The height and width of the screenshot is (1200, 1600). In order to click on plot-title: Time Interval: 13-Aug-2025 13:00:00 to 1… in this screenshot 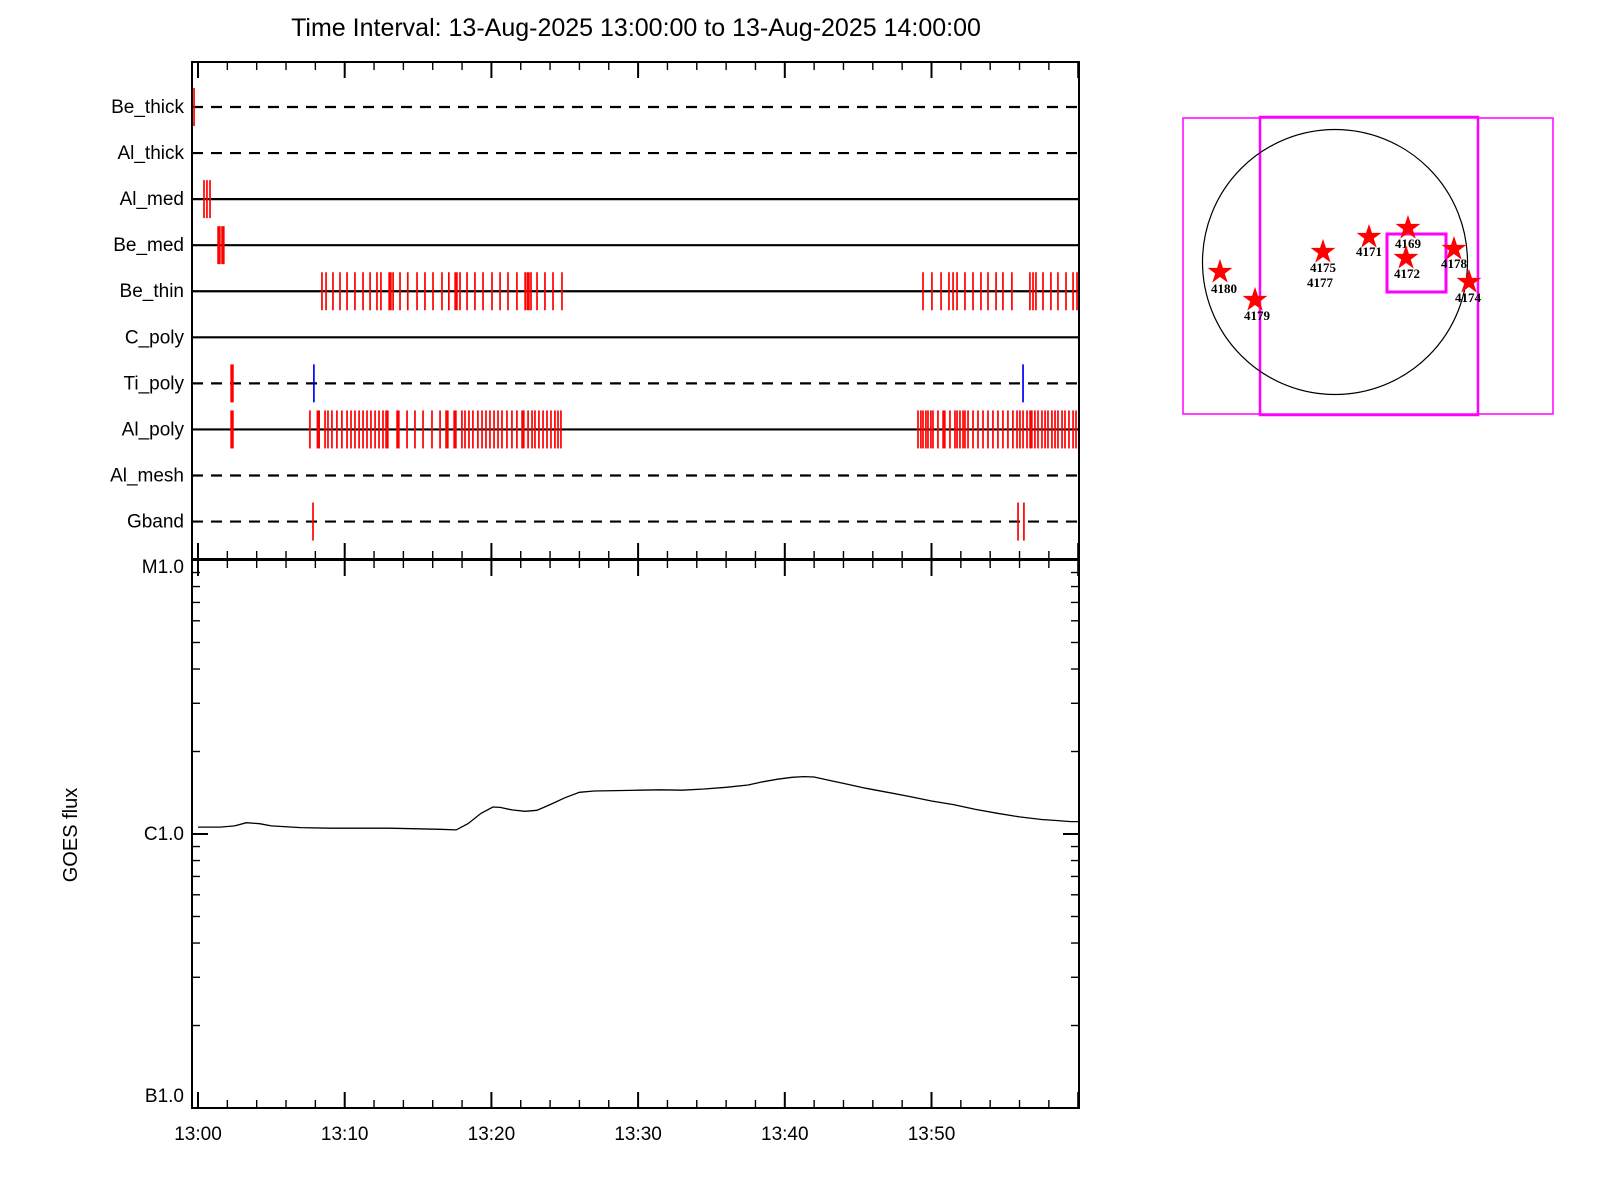, I will do `click(636, 28)`.